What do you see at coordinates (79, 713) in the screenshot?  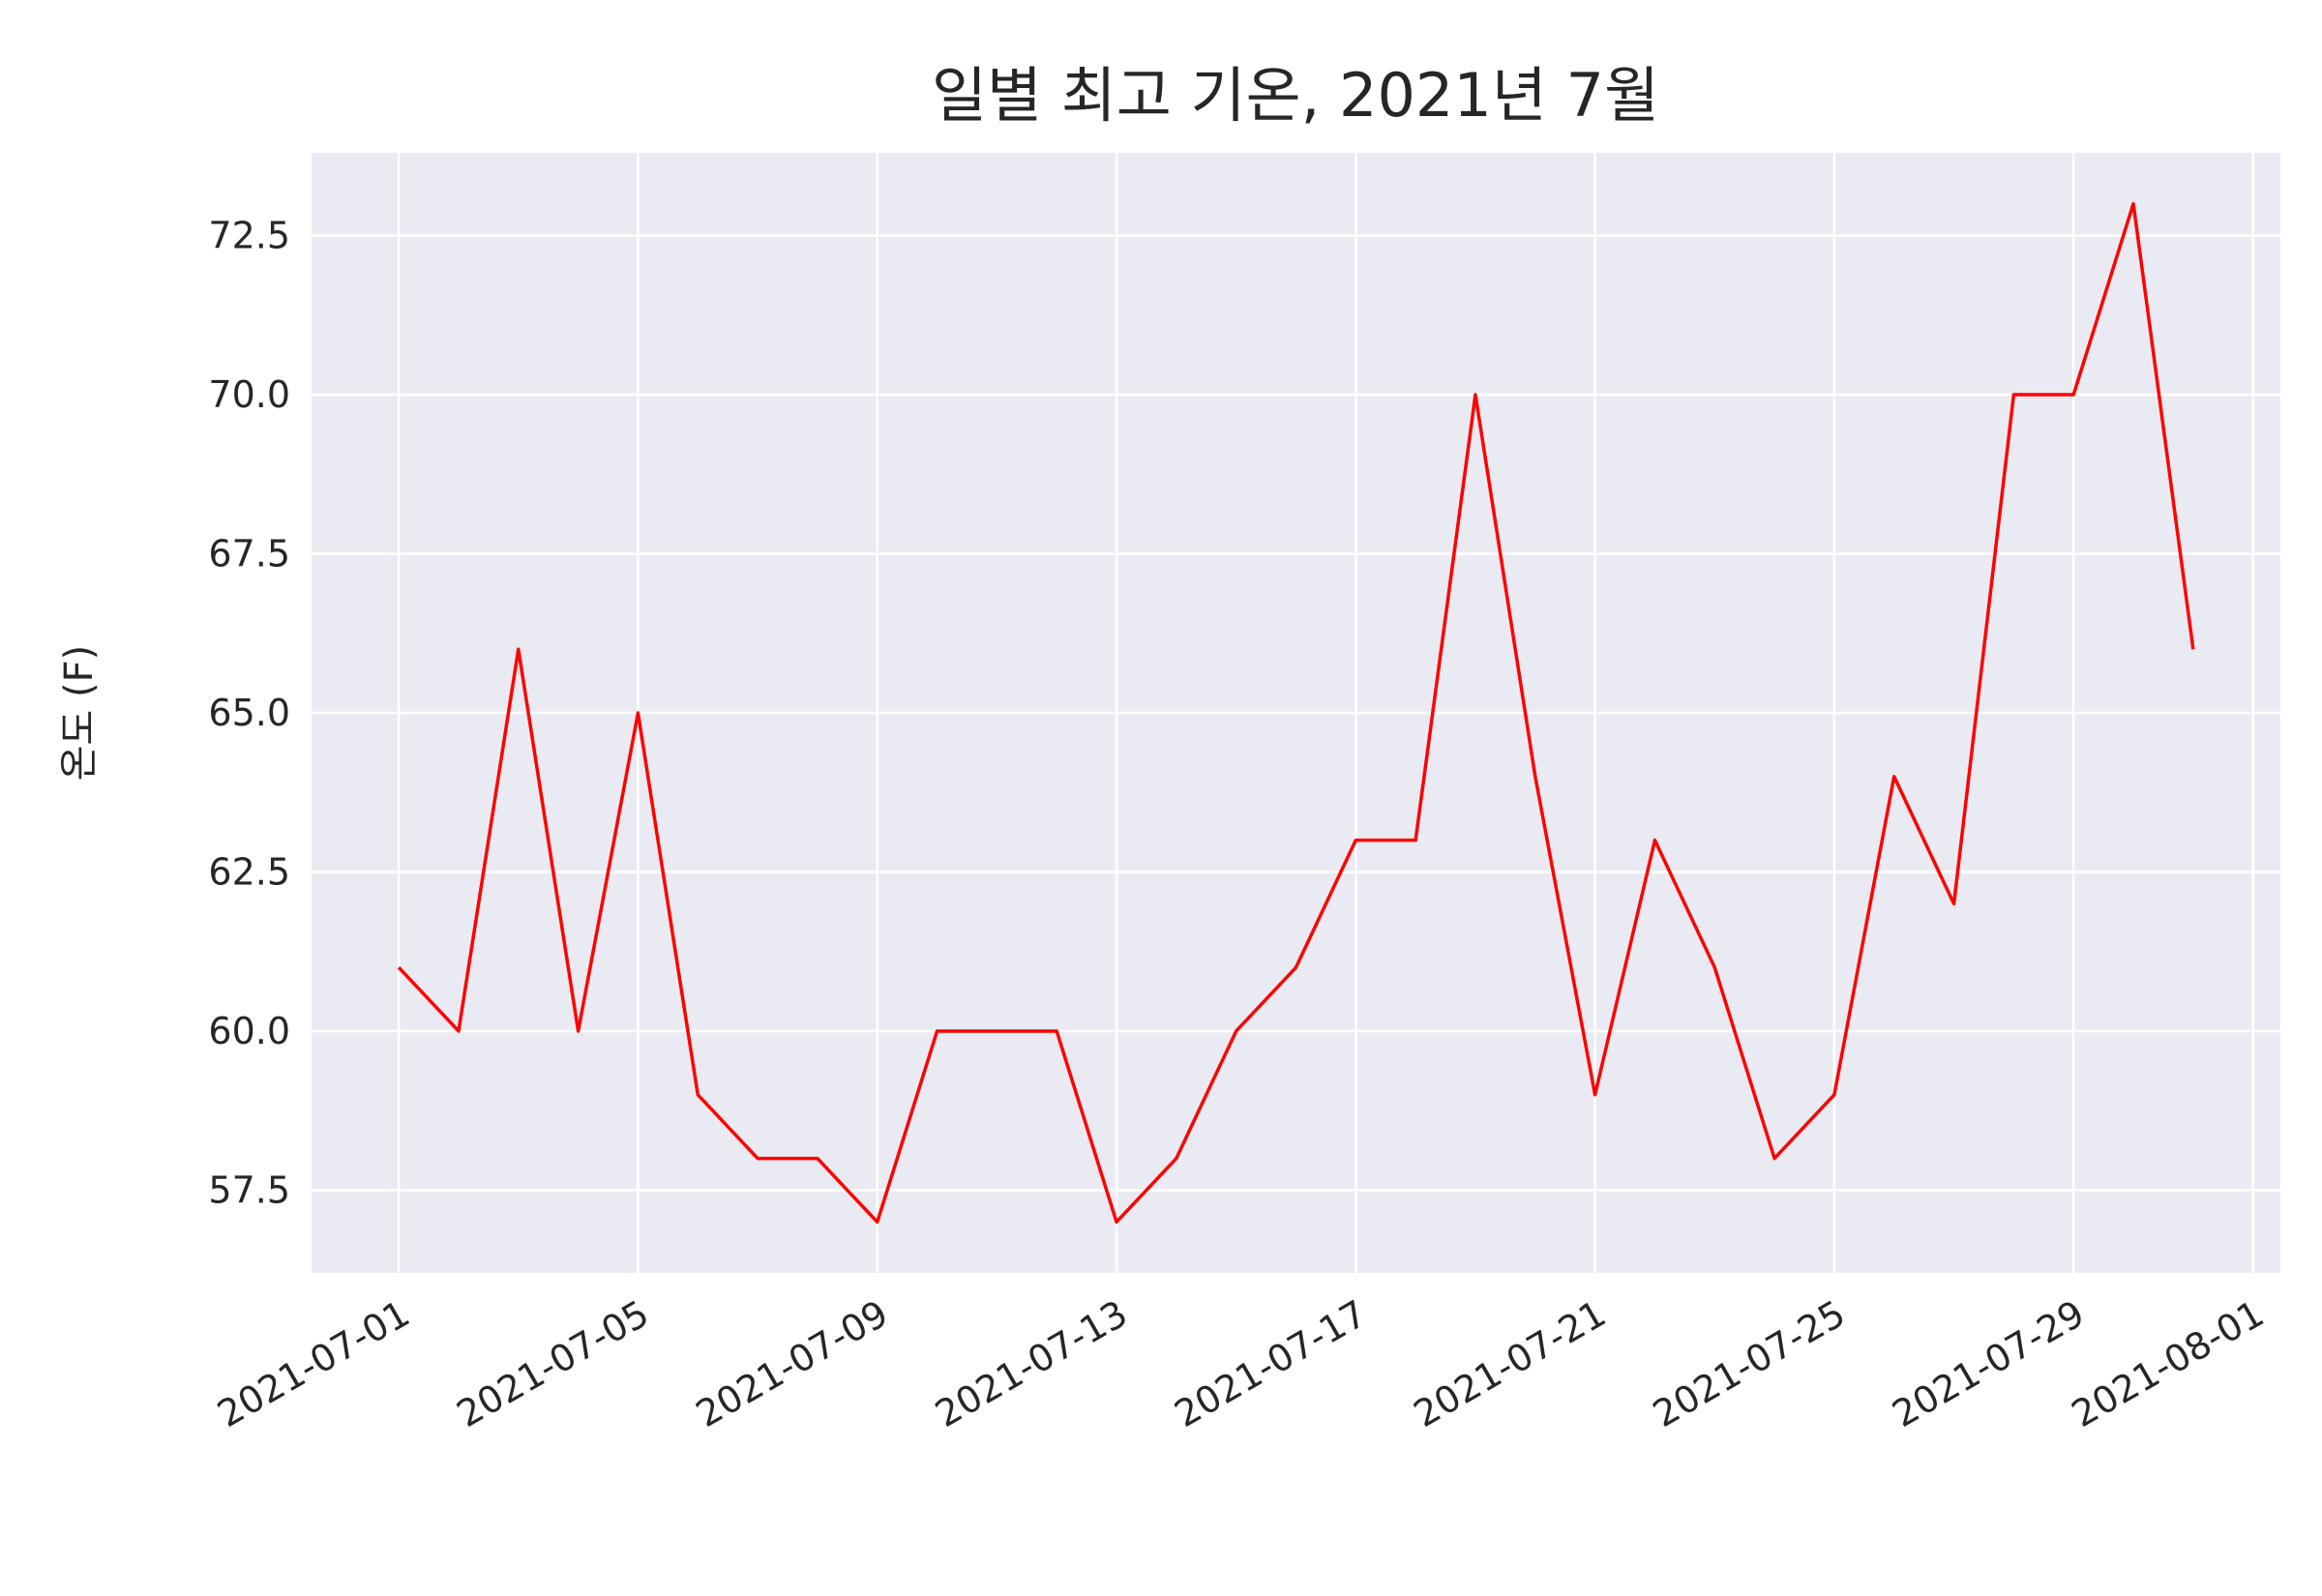 I see `y-axis-label: 온도 (F)` at bounding box center [79, 713].